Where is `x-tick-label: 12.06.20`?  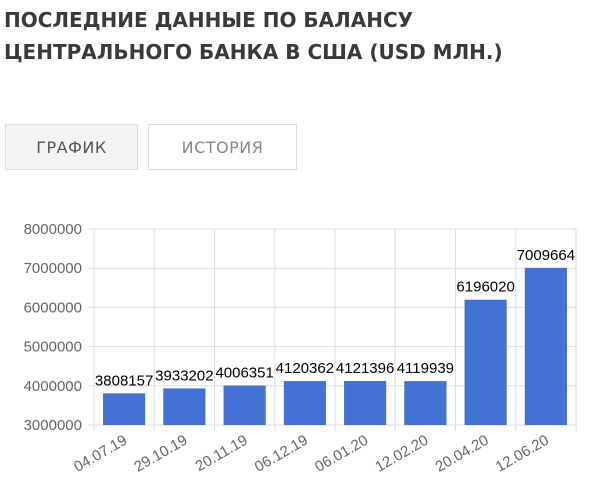 x-tick-label: 12.06.20 is located at coordinates (522, 454).